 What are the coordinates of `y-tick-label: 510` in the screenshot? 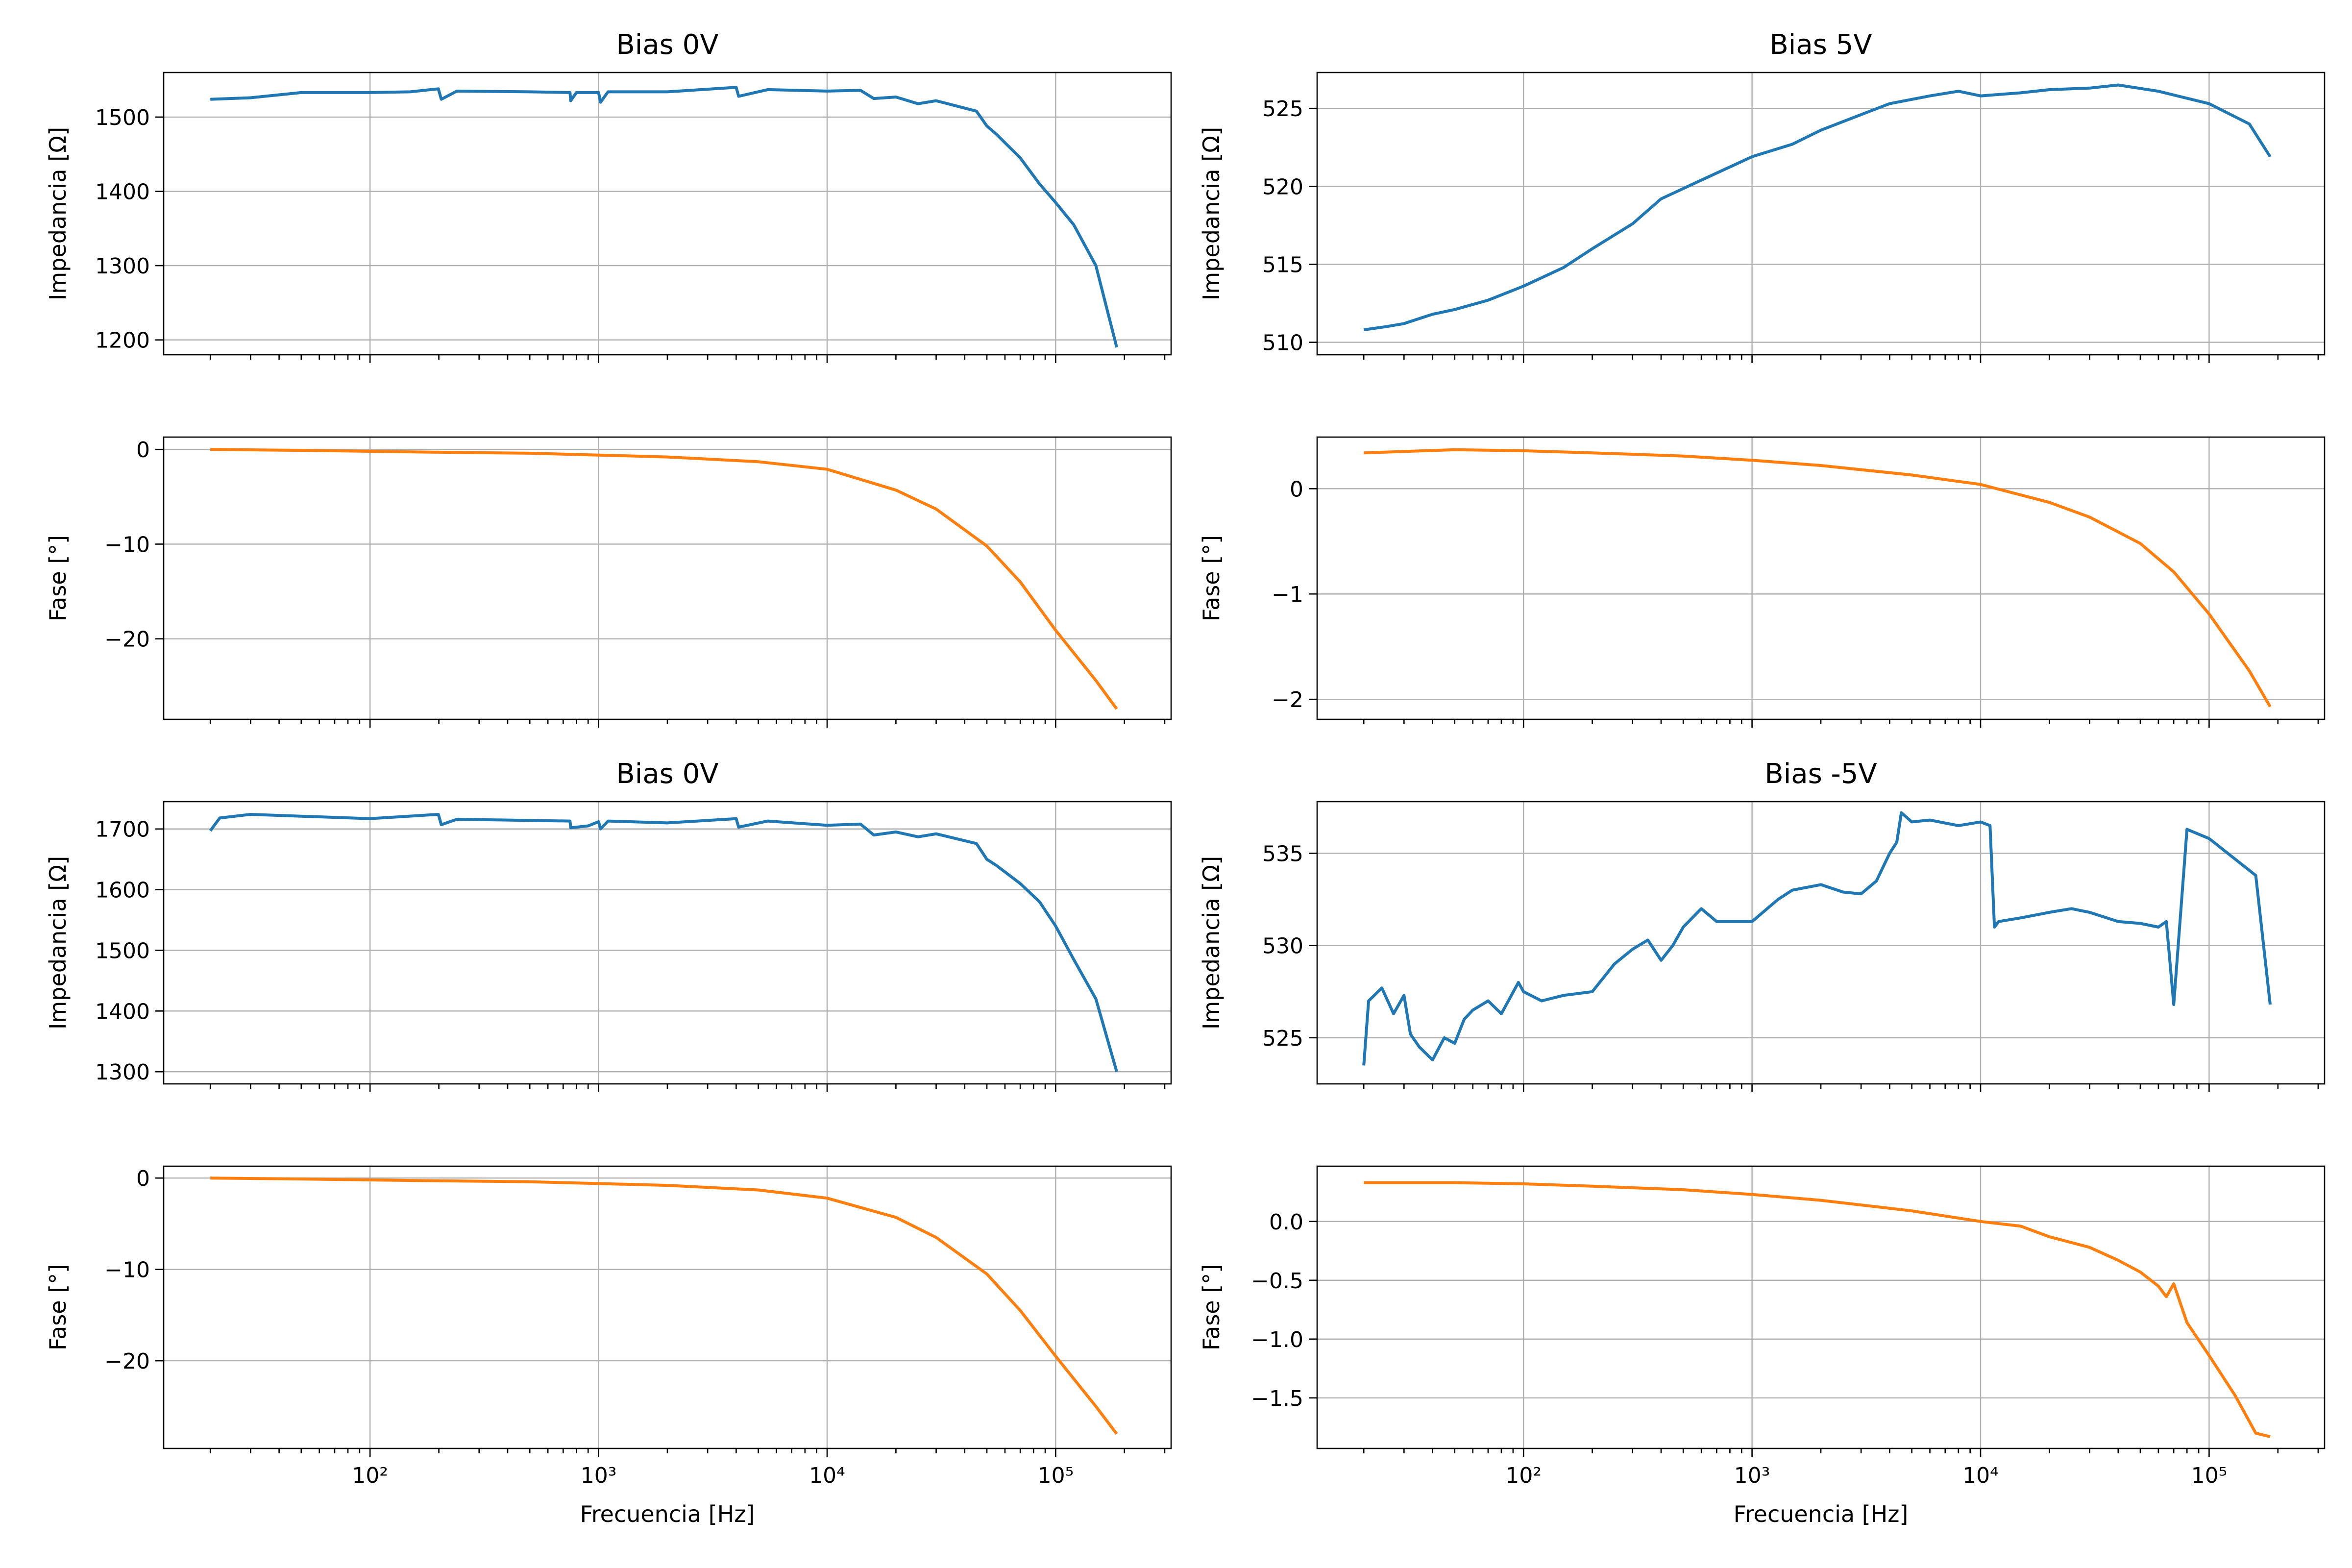 It's located at (1282, 343).